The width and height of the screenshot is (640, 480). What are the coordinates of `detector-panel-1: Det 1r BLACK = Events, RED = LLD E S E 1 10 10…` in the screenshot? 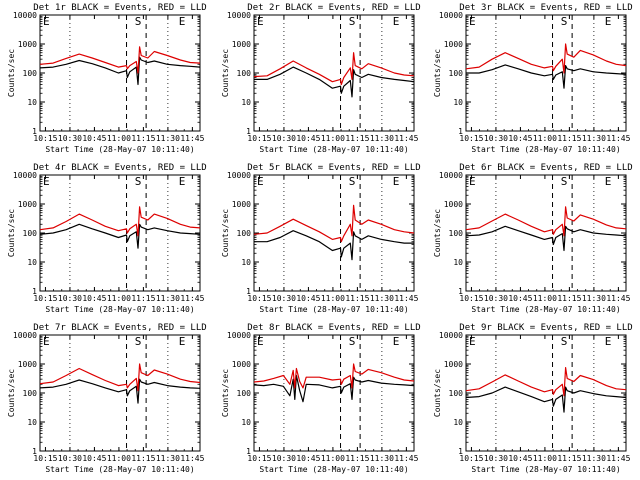 It's located at (107, 78).